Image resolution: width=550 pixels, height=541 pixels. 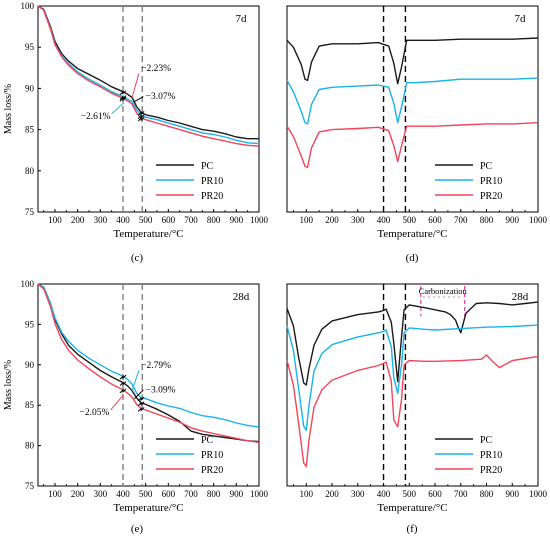 I want to click on panel-label-d: (d), so click(x=412, y=258).